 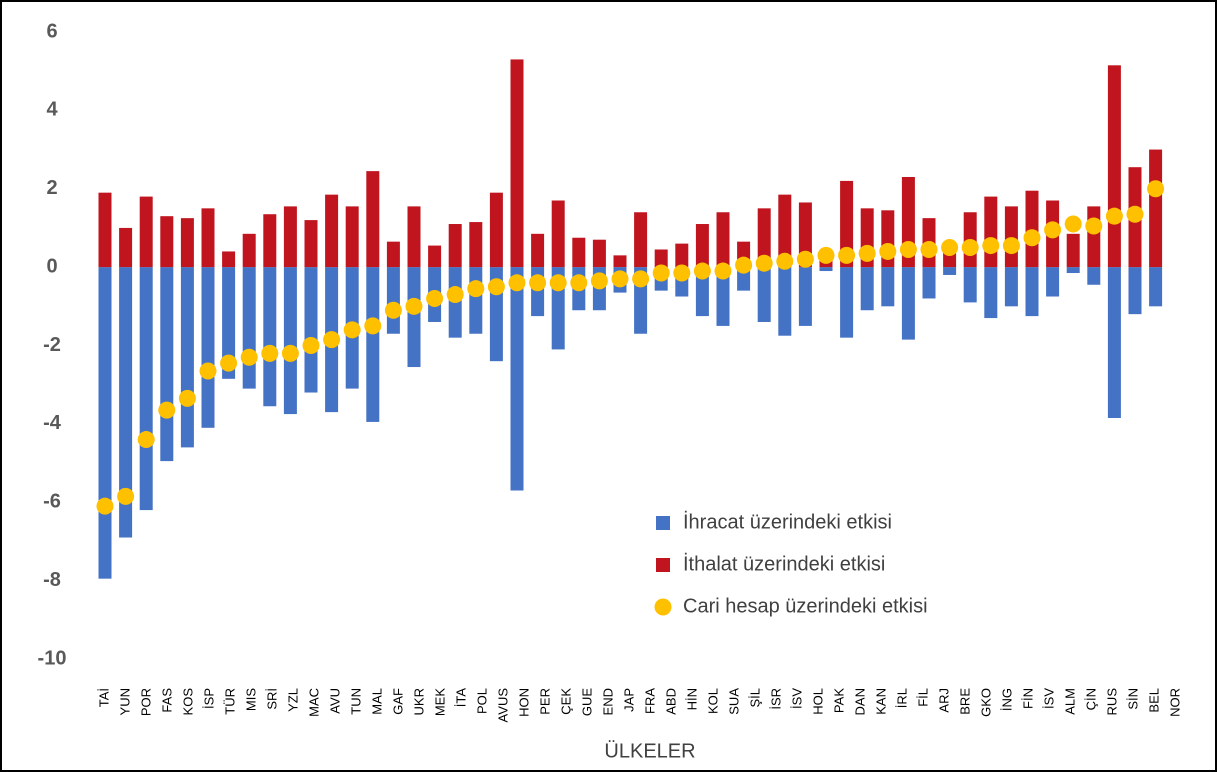 What do you see at coordinates (502, 705) in the screenshot?
I see `x-tick-label: AVUS` at bounding box center [502, 705].